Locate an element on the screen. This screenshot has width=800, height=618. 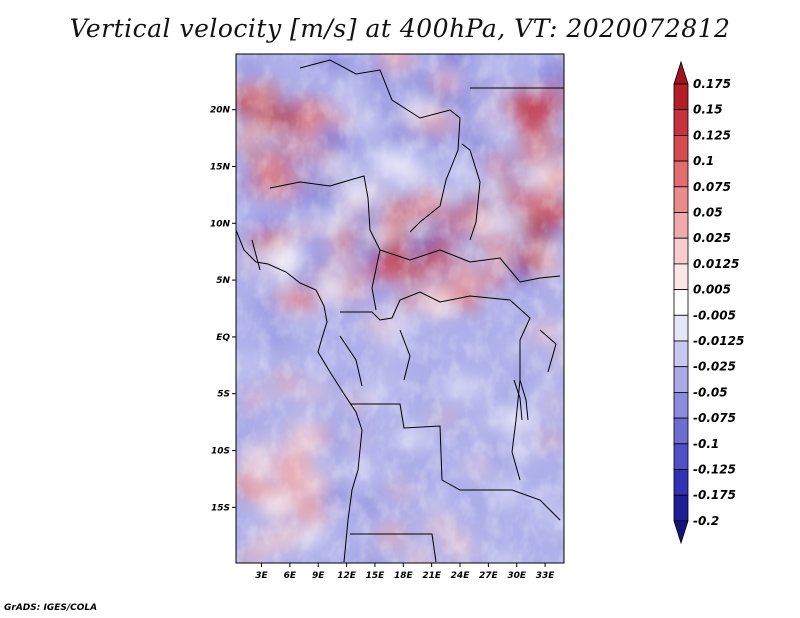
colorbar-bottom-arrow is located at coordinates (681, 532).